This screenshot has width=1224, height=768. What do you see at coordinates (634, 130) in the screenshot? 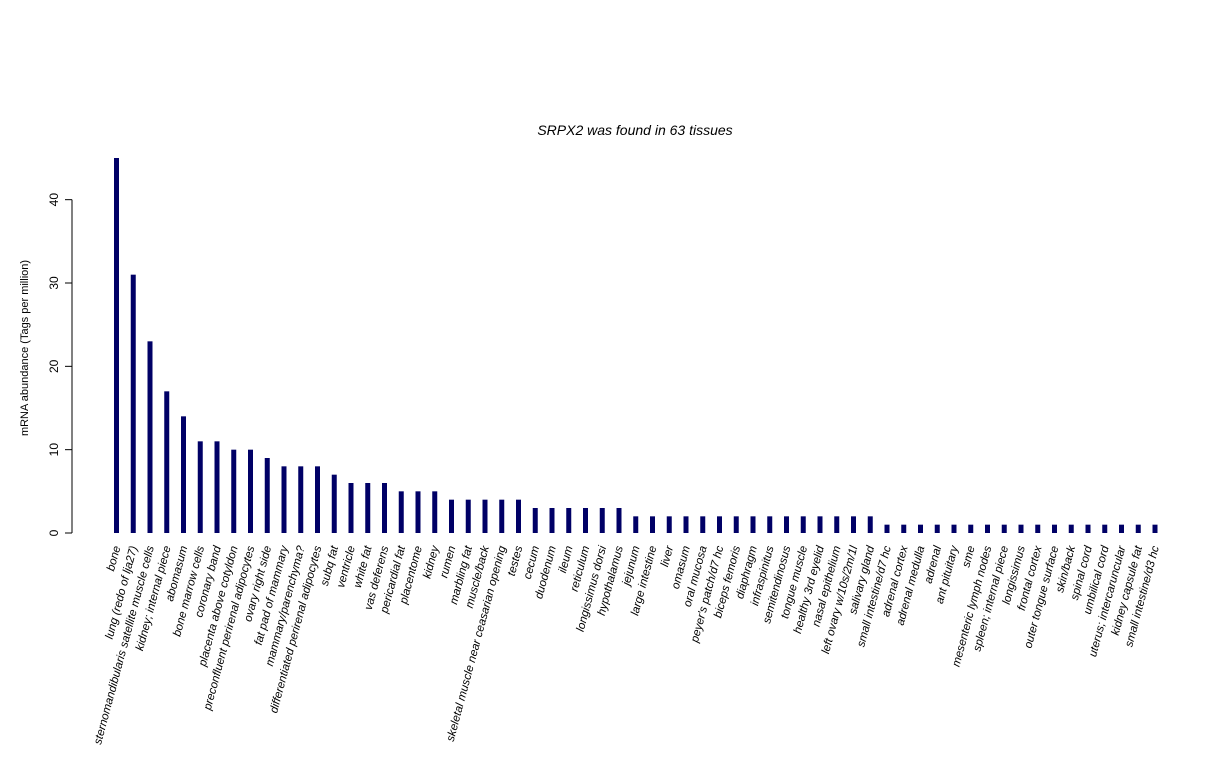
I see `chart-title: SRPX2 was found in 63 tissues` at bounding box center [634, 130].